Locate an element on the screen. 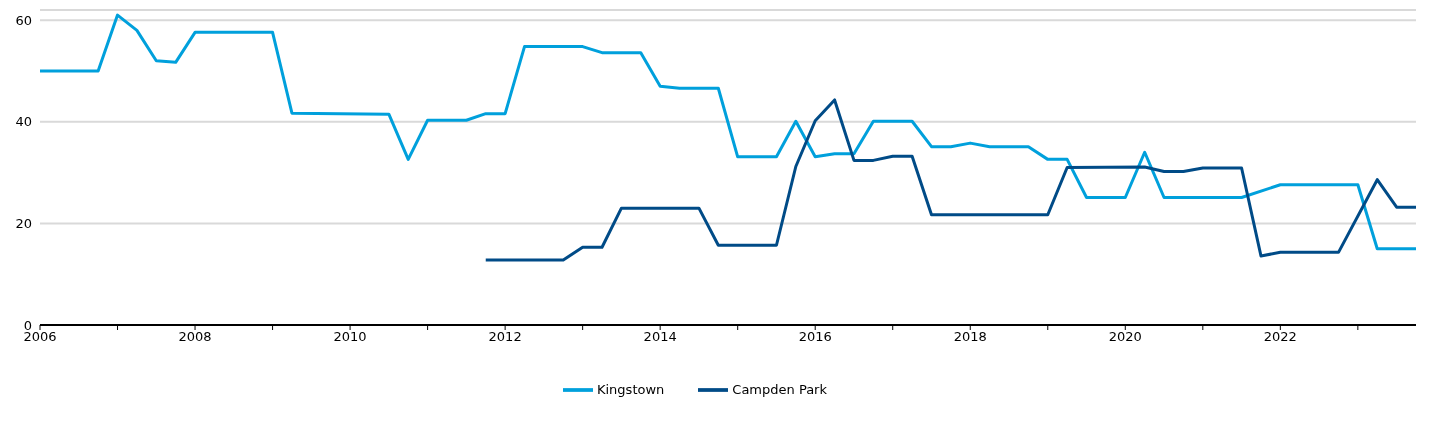 This screenshot has height=421, width=1434. x-tick-label: 2014 is located at coordinates (660, 337).